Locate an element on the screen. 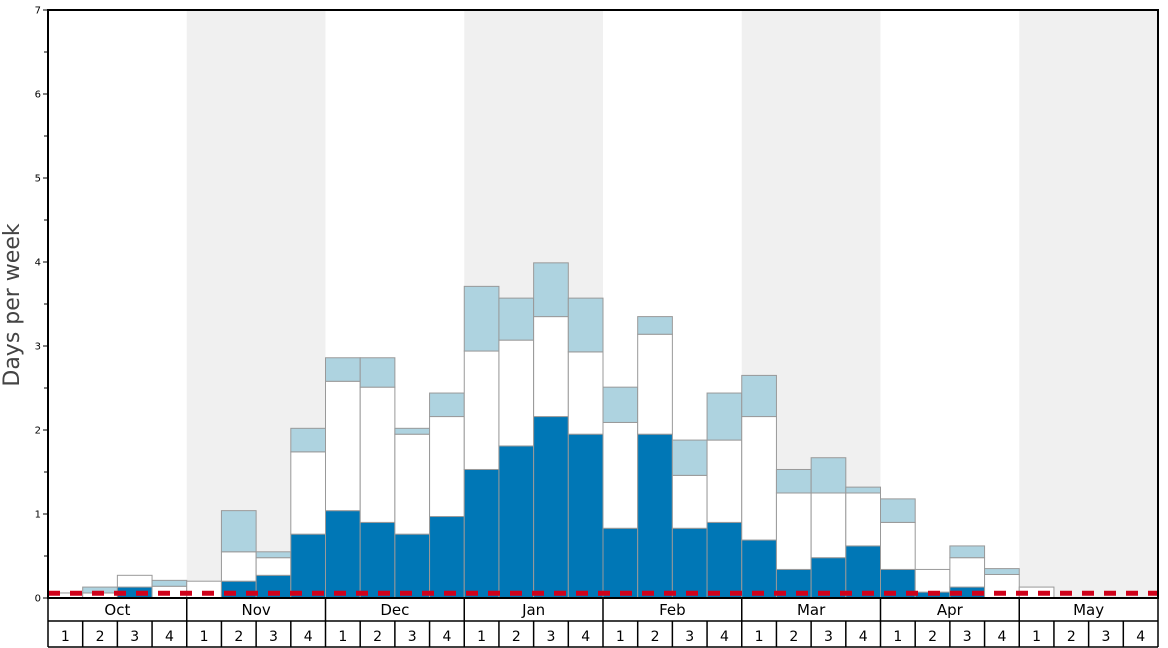 This screenshot has width=1168, height=648. month-label-mar: Mar is located at coordinates (811, 610).